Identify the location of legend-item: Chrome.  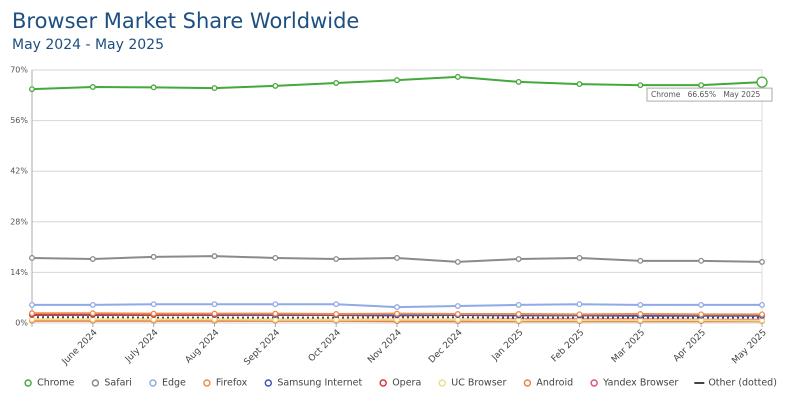
(49, 383).